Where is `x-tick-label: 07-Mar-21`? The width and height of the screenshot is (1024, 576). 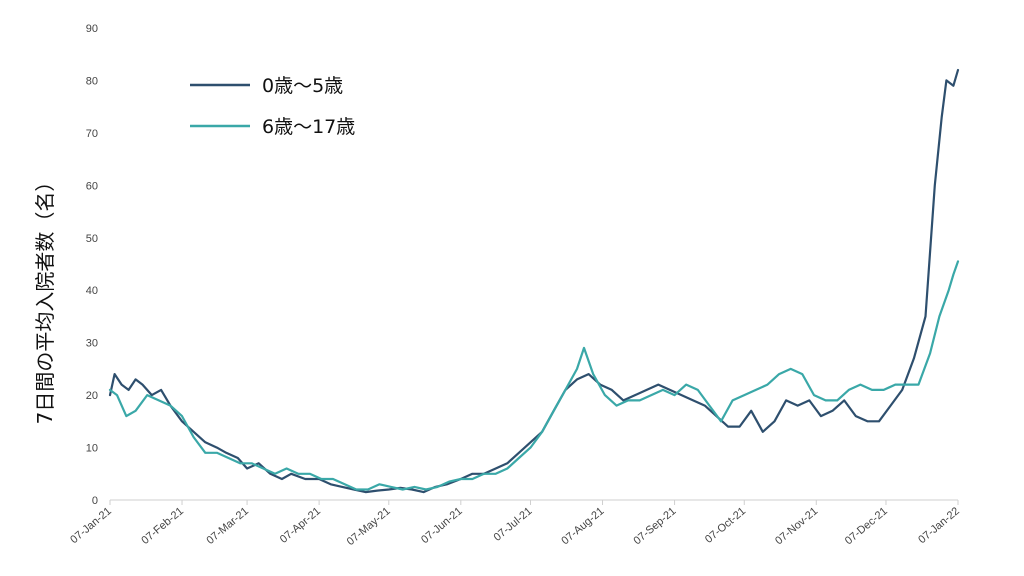 x-tick-label: 07-Mar-21 is located at coordinates (227, 526).